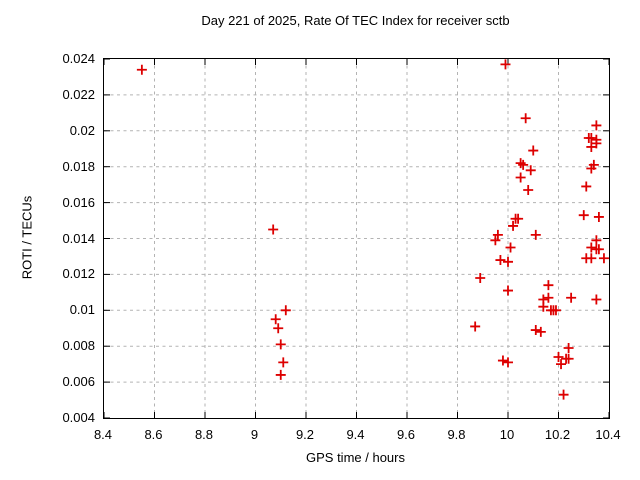  Describe the element at coordinates (557, 434) in the screenshot. I see `x-tick-label: 10.2` at that location.